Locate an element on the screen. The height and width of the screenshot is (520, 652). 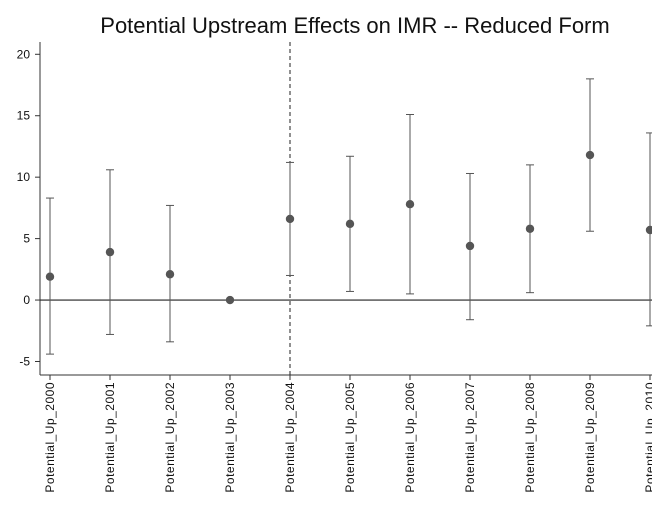
x-tick-label: Potential_Up_2000 is located at coordinates (50, 437).